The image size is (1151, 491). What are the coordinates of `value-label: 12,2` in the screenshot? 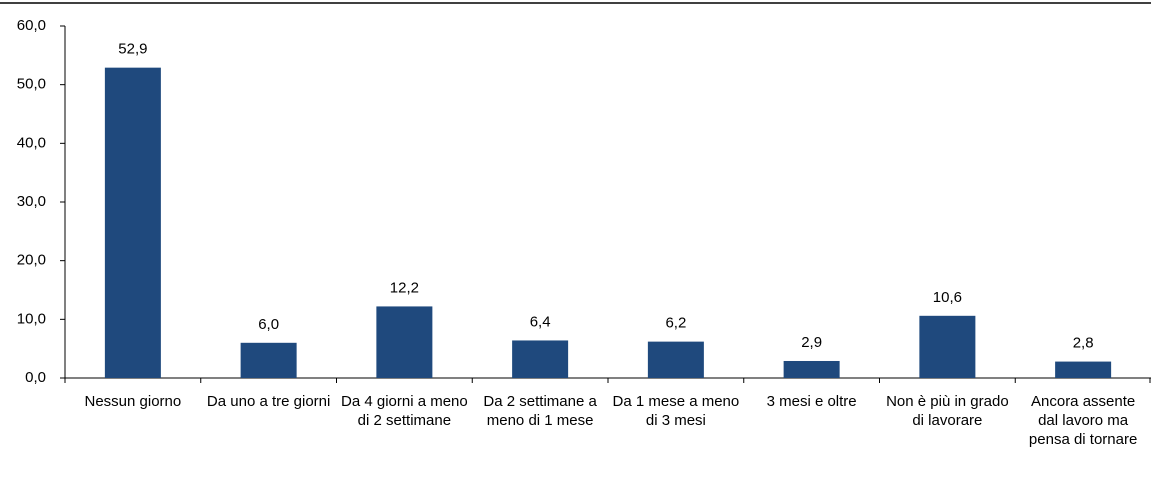 It's located at (404, 287).